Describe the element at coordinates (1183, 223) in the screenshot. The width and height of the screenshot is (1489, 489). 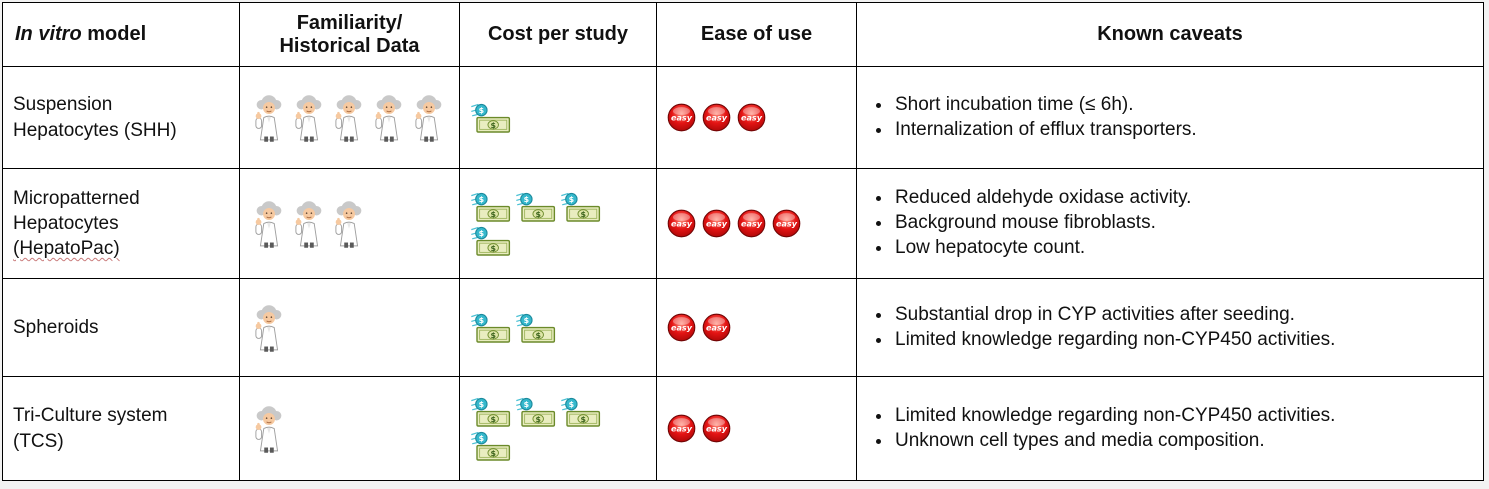
I see `caveat-item: Background mouse fibroblasts.` at that location.